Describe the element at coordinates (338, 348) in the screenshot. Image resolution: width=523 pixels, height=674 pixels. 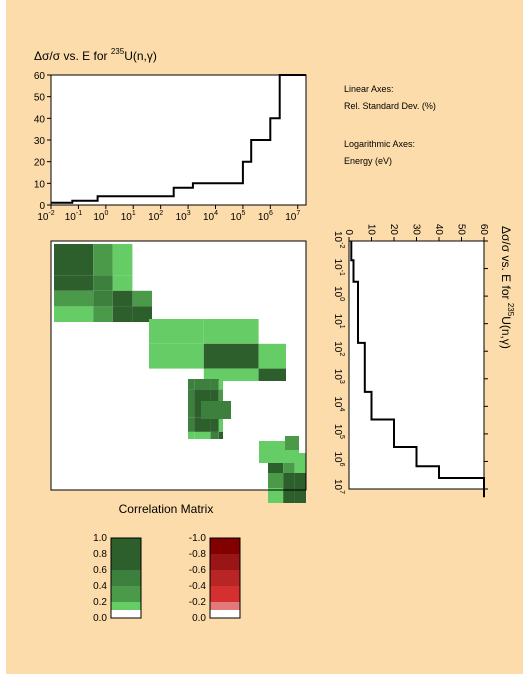
I see `right-y-tick-label: 10²` at that location.